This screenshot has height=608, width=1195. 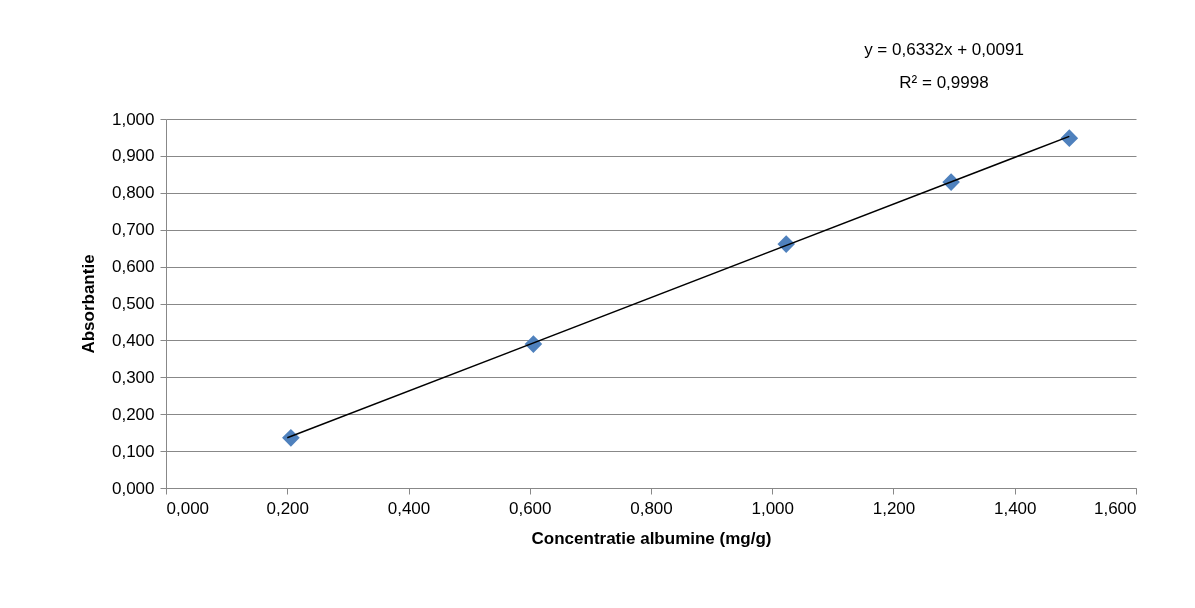 What do you see at coordinates (133, 119) in the screenshot?
I see `y-tick-label: 1,000` at bounding box center [133, 119].